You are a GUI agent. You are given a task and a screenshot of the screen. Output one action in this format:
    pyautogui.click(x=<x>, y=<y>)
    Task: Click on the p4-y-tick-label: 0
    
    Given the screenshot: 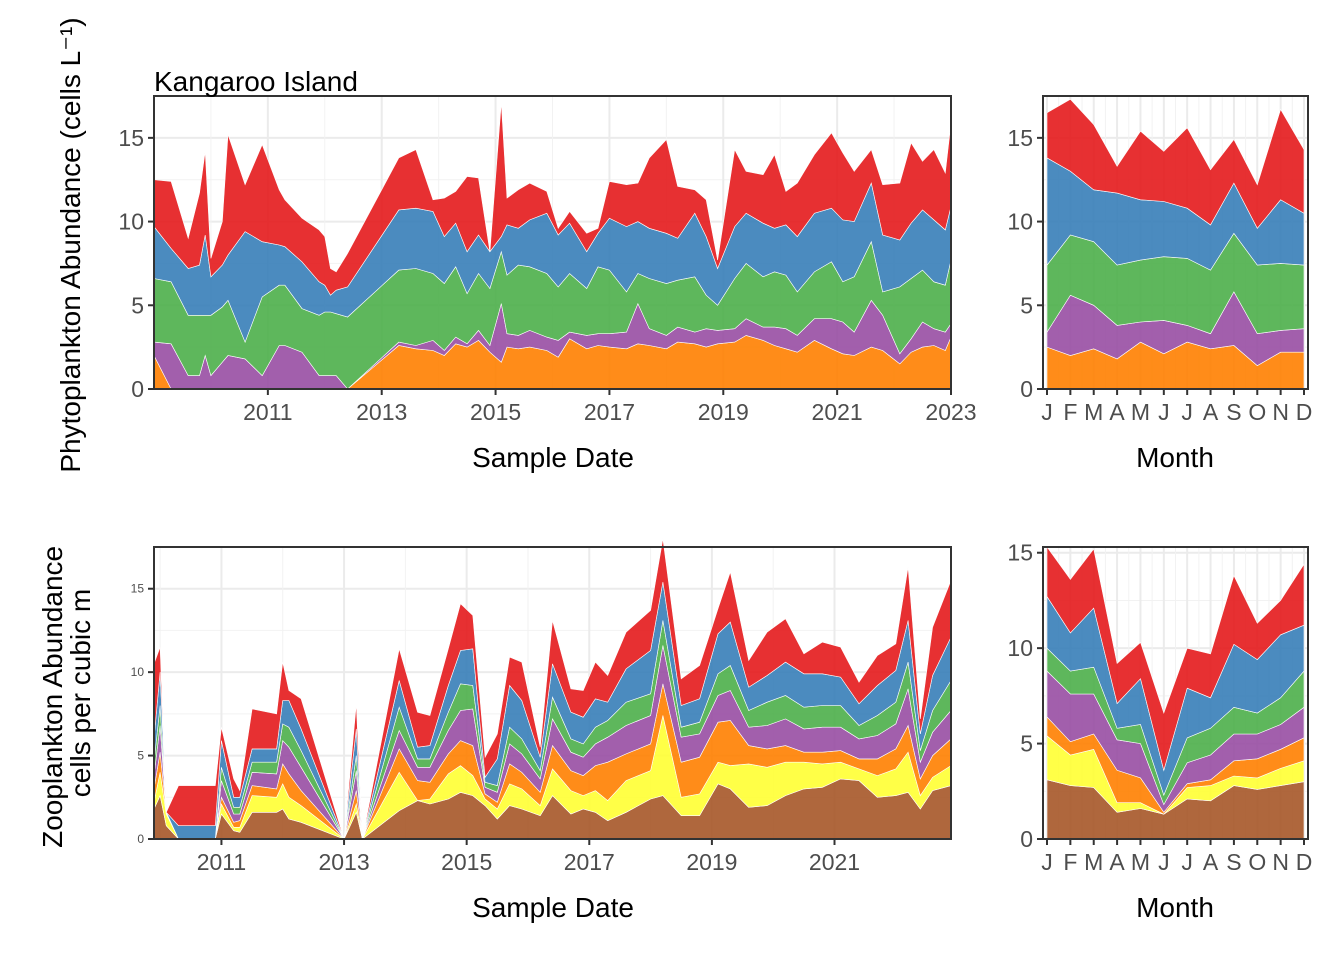 What is the action you would take?
    pyautogui.click(x=1026, y=839)
    